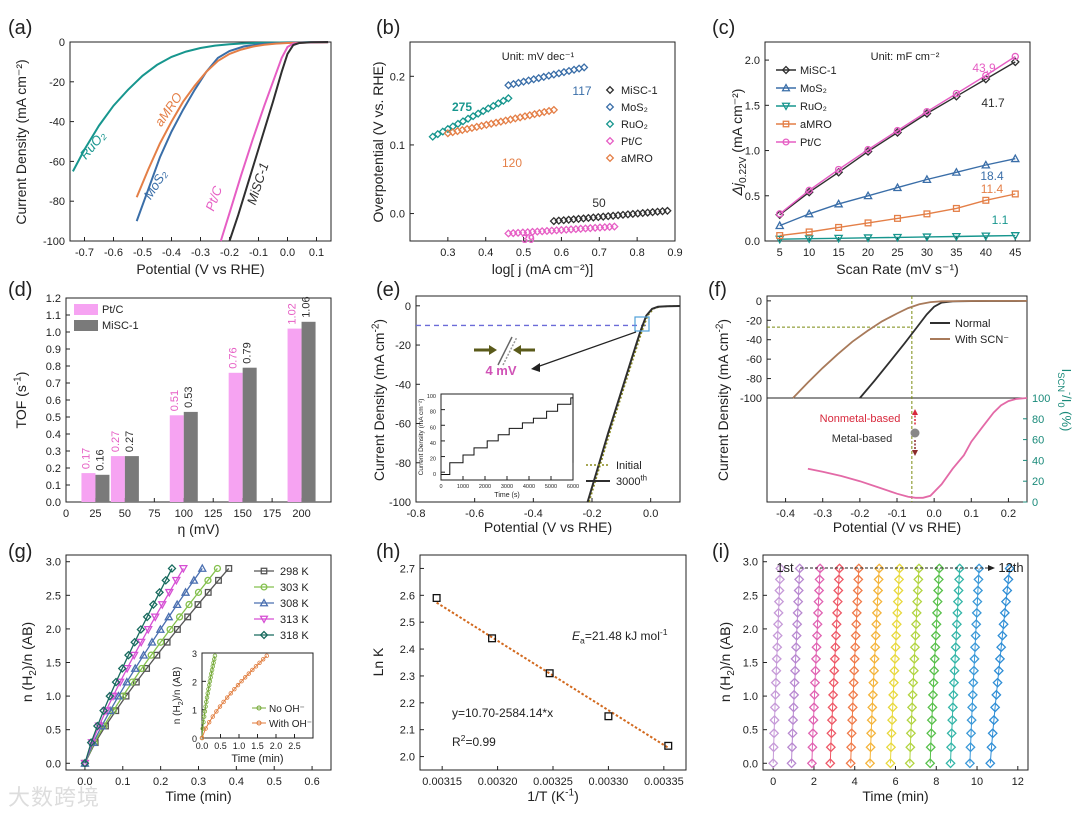 This screenshot has height=814, width=1080. Describe the element at coordinates (234, 357) in the screenshot. I see `bar-value-label: 0.76` at that location.